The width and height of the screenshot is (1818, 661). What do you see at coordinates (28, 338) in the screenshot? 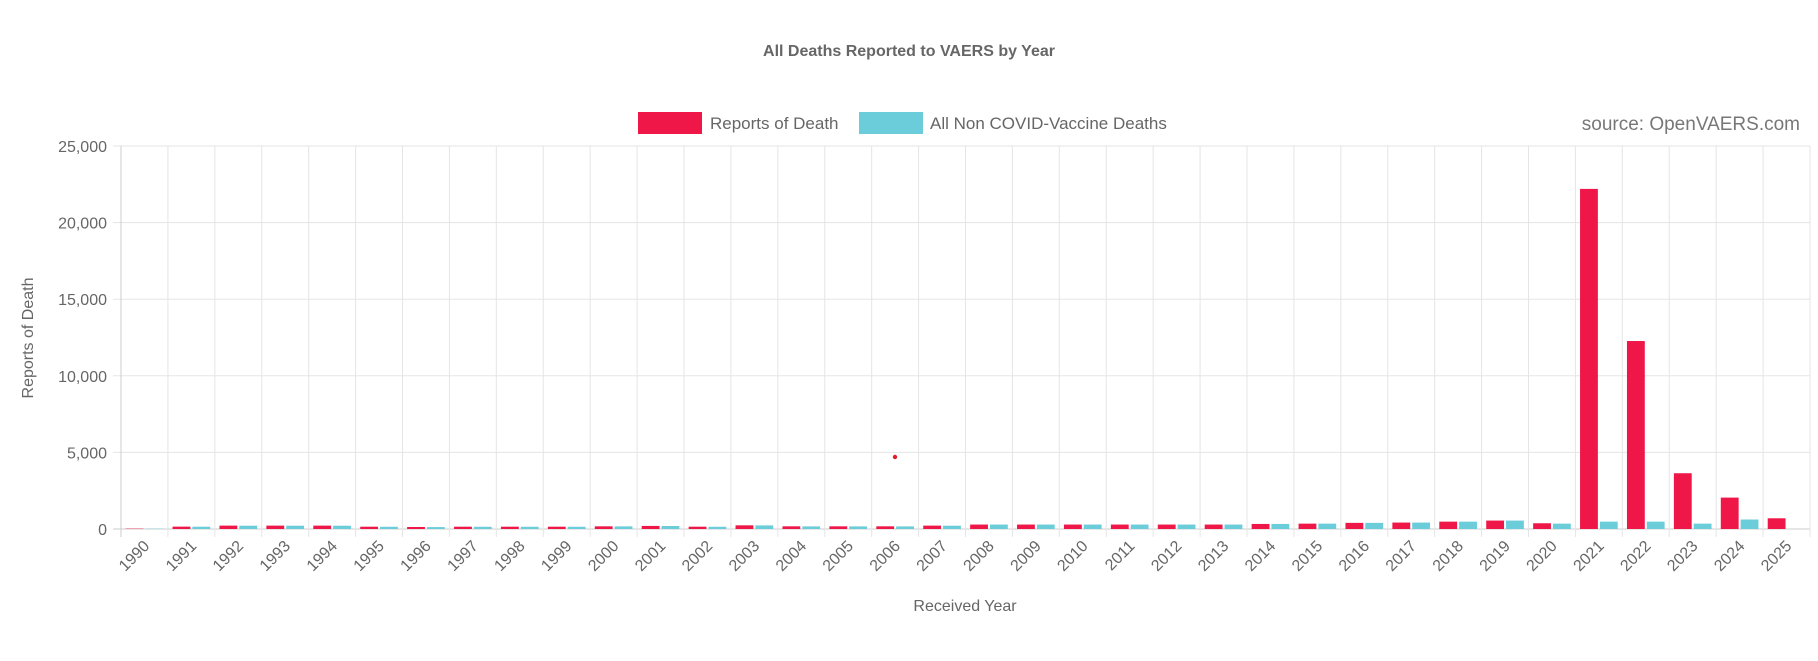
I see `y-axis-title: Reports of Death` at bounding box center [28, 338].